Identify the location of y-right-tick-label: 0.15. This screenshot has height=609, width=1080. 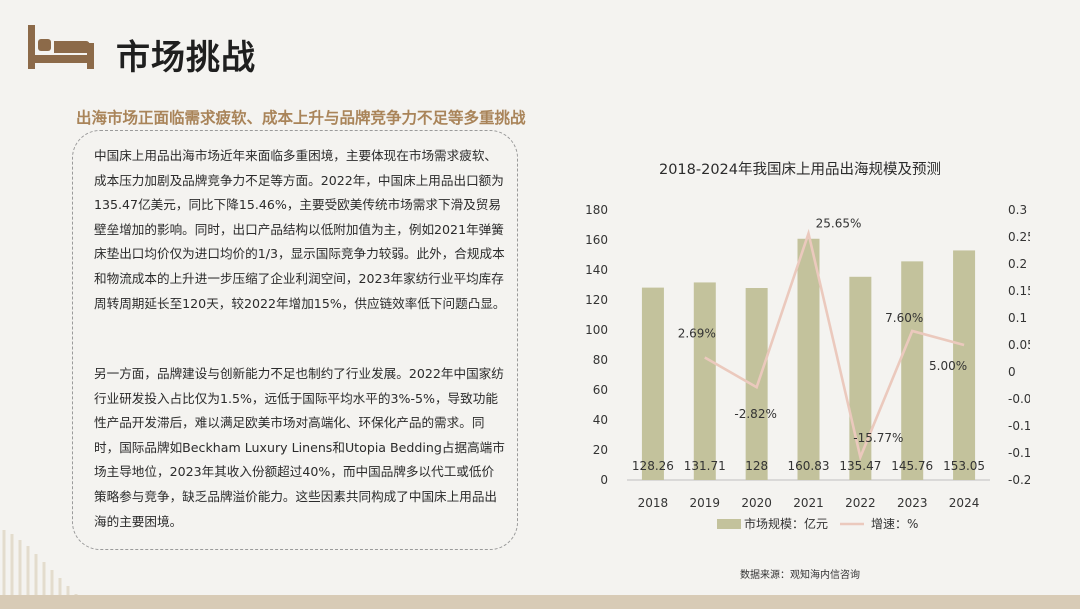
(1019, 291).